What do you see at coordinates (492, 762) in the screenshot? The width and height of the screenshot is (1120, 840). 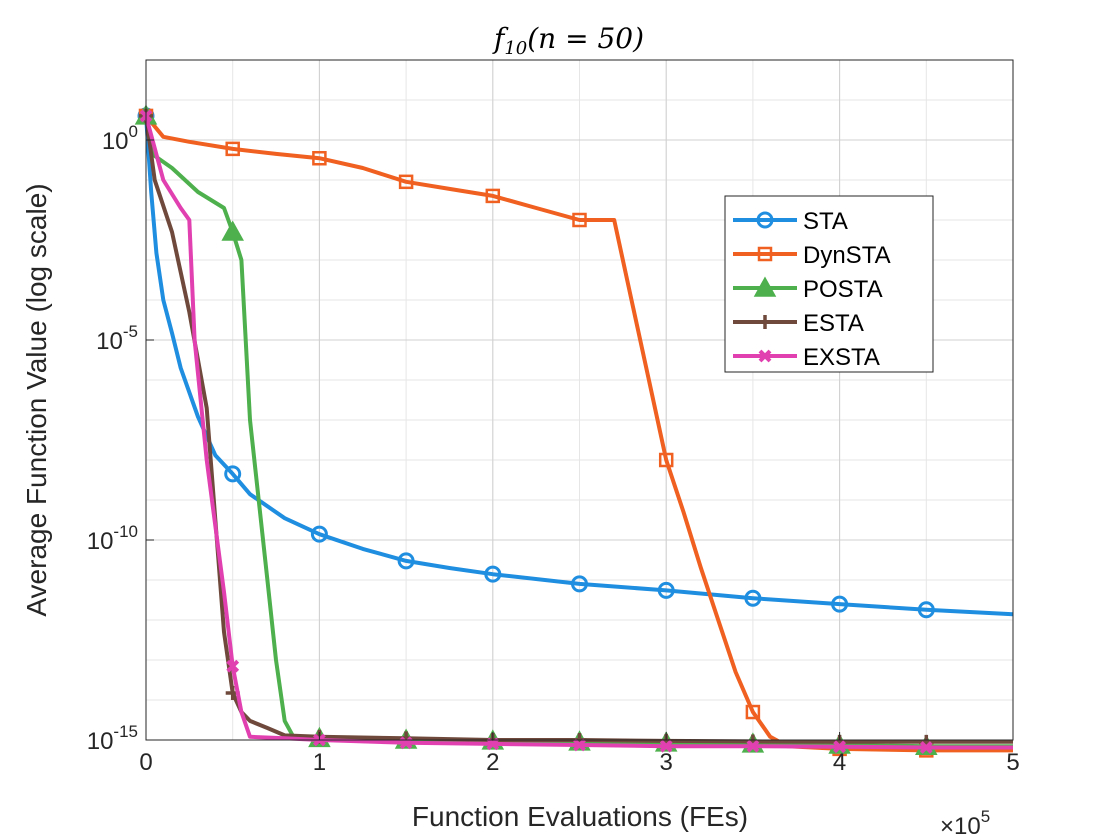 I see `x-tick-label: 2` at bounding box center [492, 762].